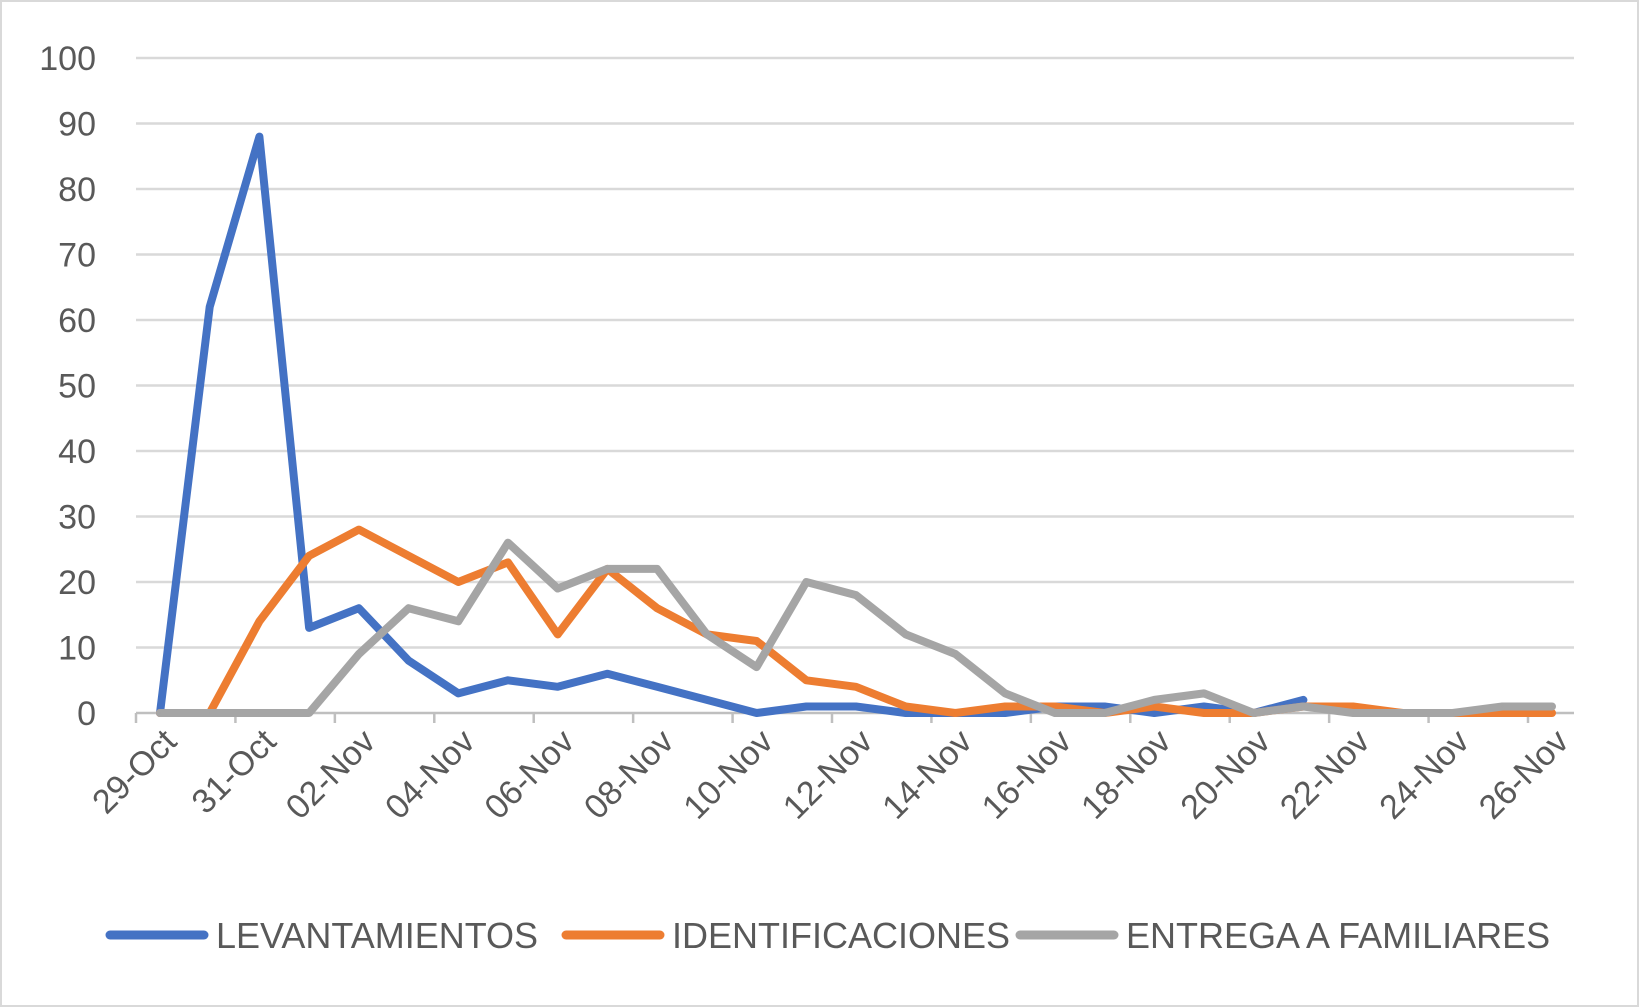  I want to click on x-tick-label: 02-Nov, so click(331, 774).